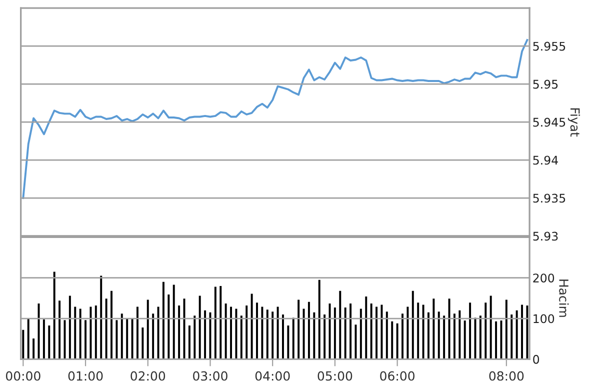 This screenshot has height=385, width=595. Describe the element at coordinates (148, 376) in the screenshot. I see `x-tick-label: 02:00` at that location.